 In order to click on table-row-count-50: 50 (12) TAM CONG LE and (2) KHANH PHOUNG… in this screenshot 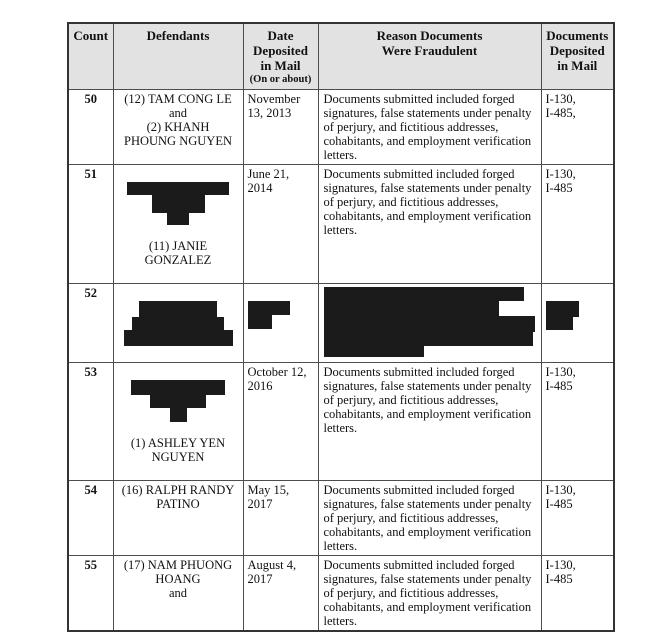, I will do `click(341, 127)`.